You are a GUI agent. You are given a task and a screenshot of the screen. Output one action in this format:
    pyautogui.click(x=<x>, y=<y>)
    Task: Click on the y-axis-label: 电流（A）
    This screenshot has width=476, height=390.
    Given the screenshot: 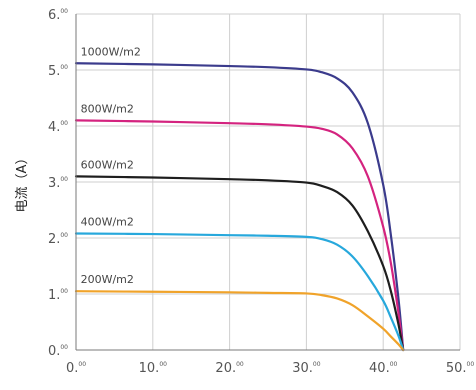 What is the action you would take?
    pyautogui.click(x=22, y=182)
    